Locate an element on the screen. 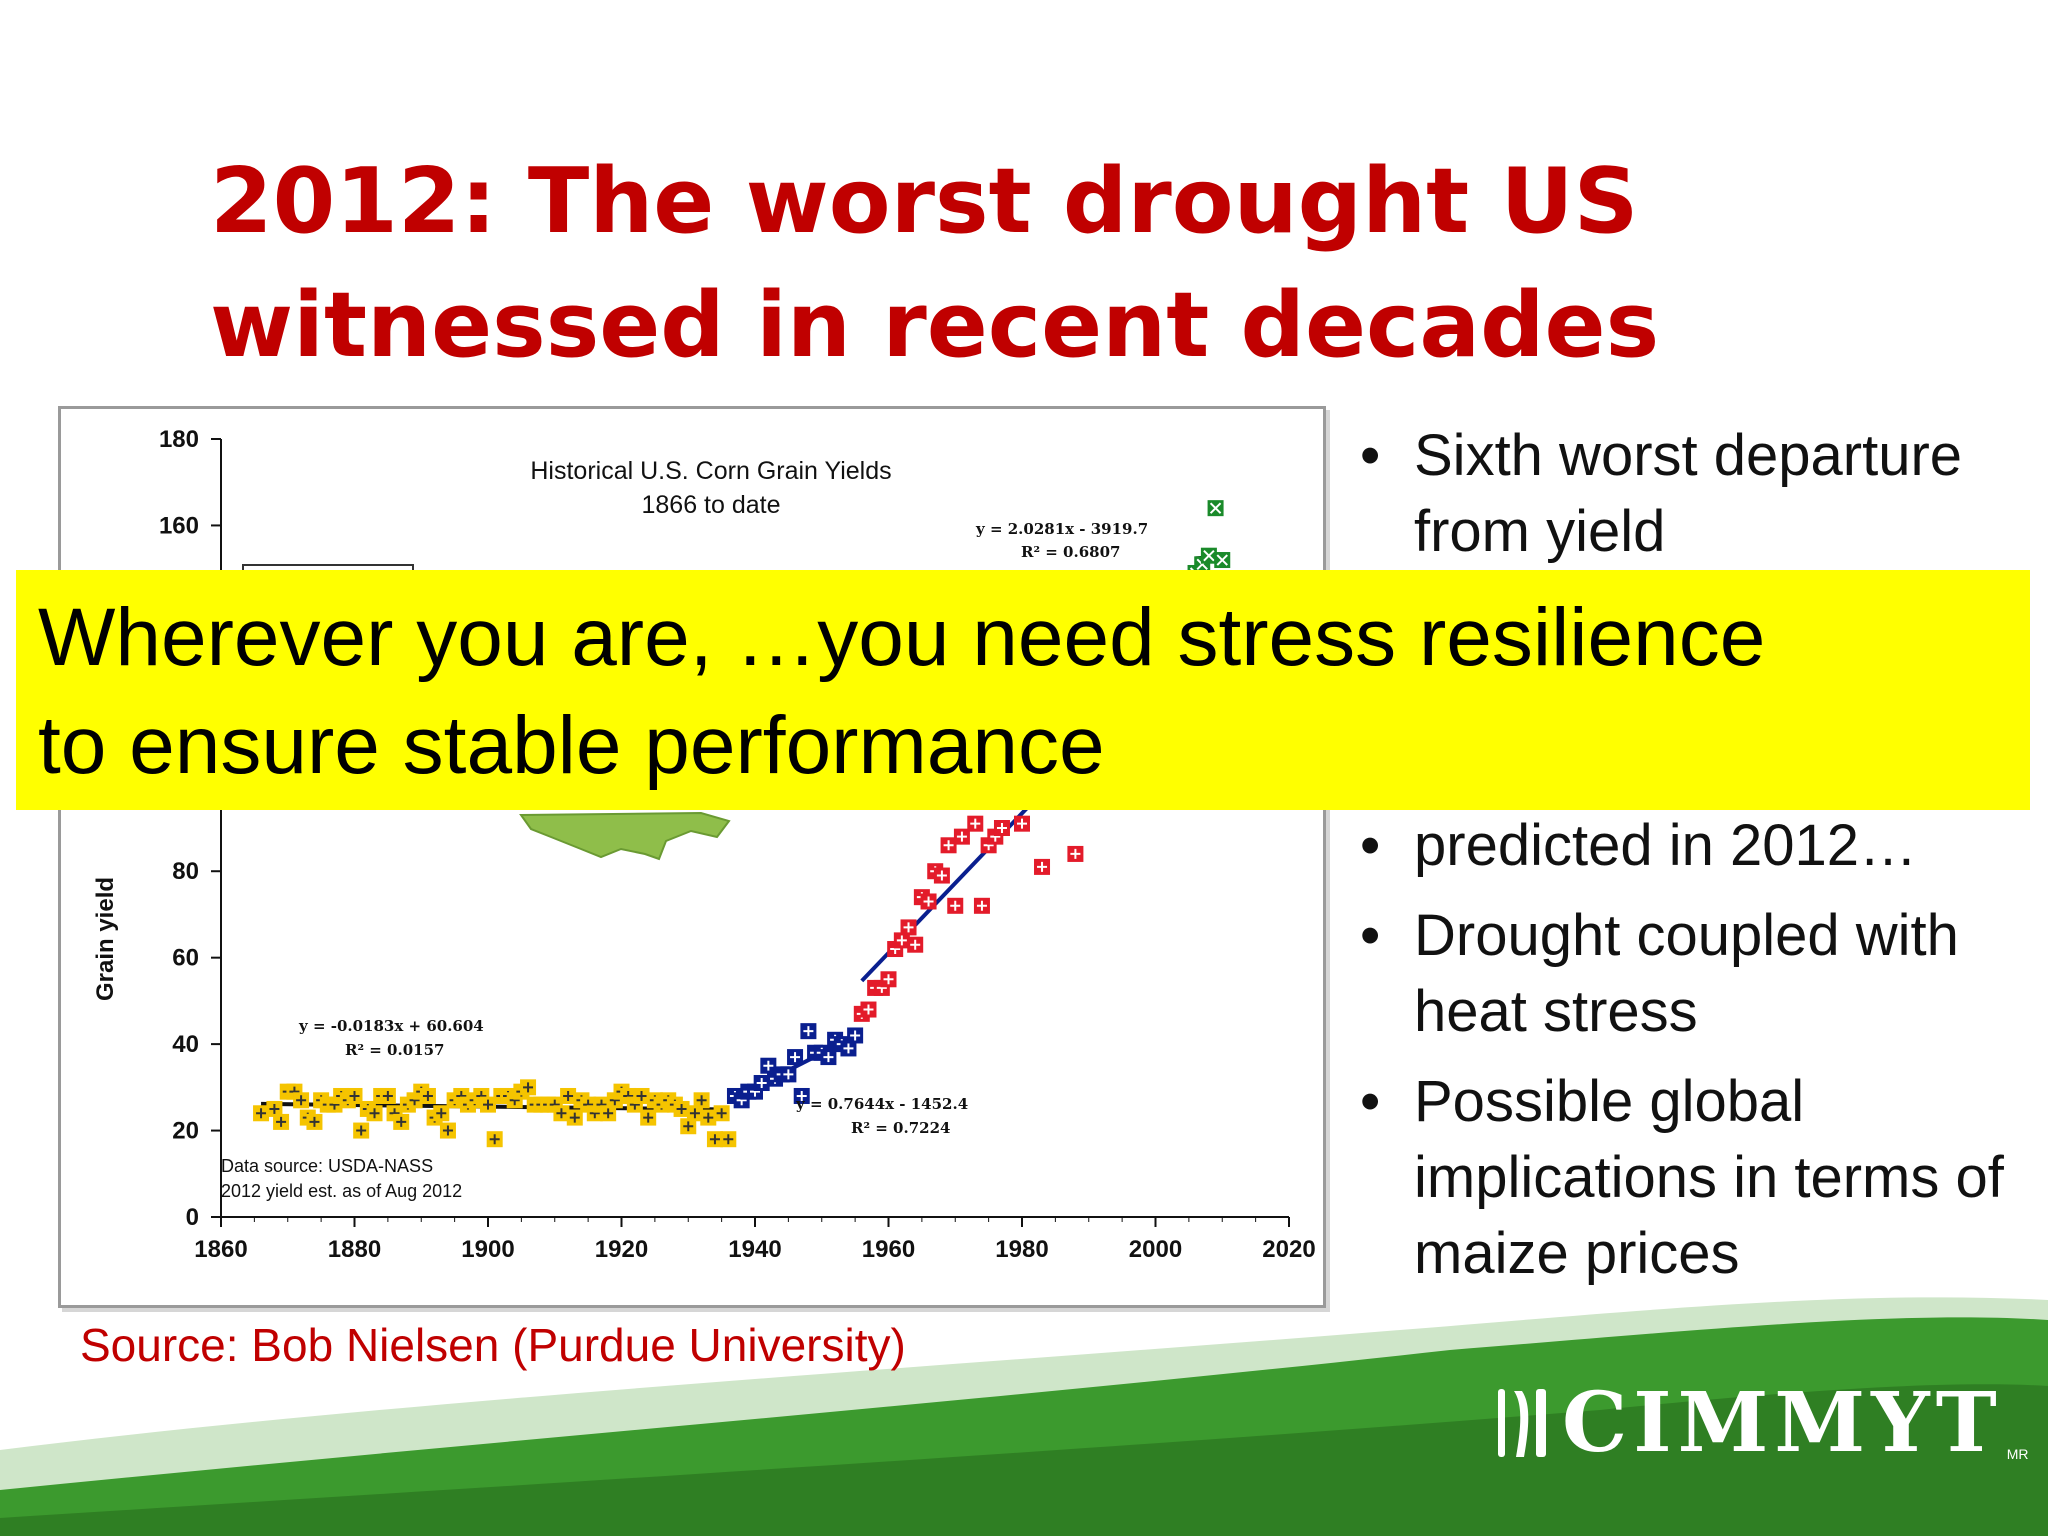  x-tick-label: 1960 is located at coordinates (888, 1249).